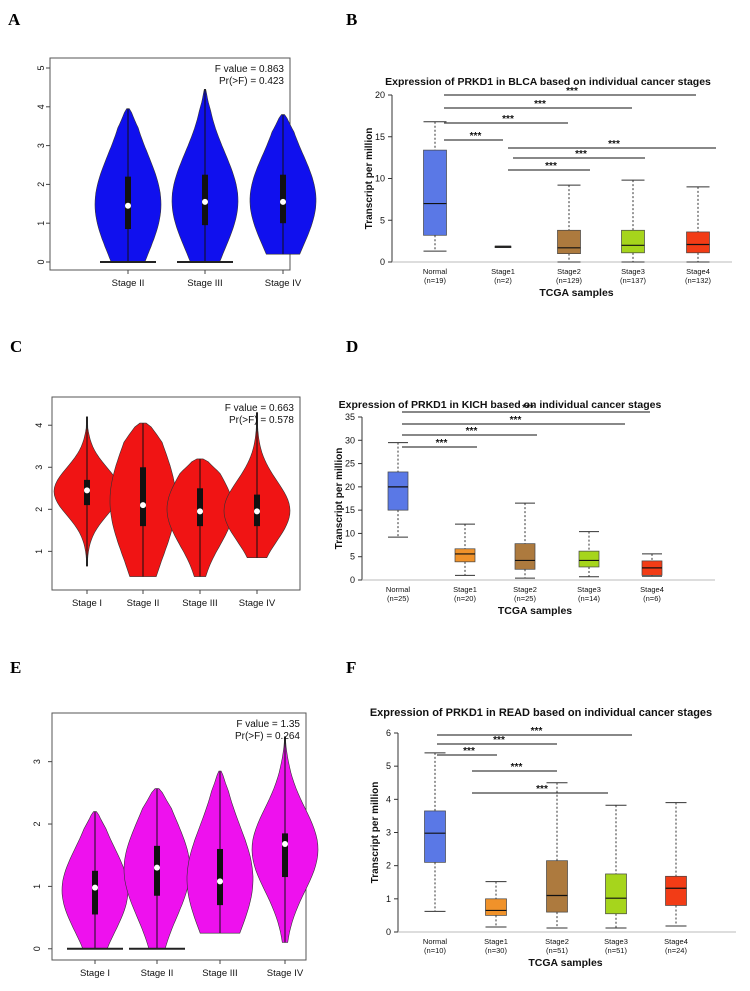  Describe the element at coordinates (350, 464) in the screenshot. I see `y-tick-label: 25` at that location.